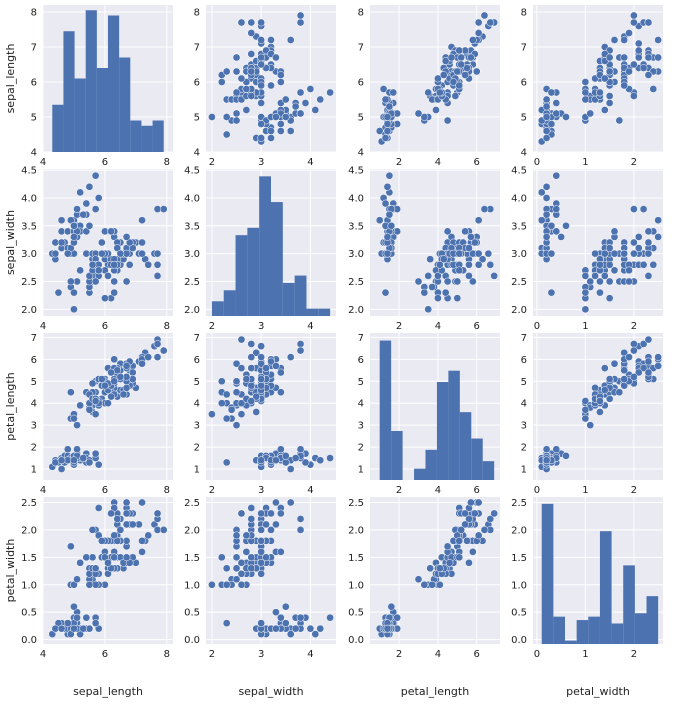  I want to click on panel-petal_length-vs-sepal_length, so click(107, 406).